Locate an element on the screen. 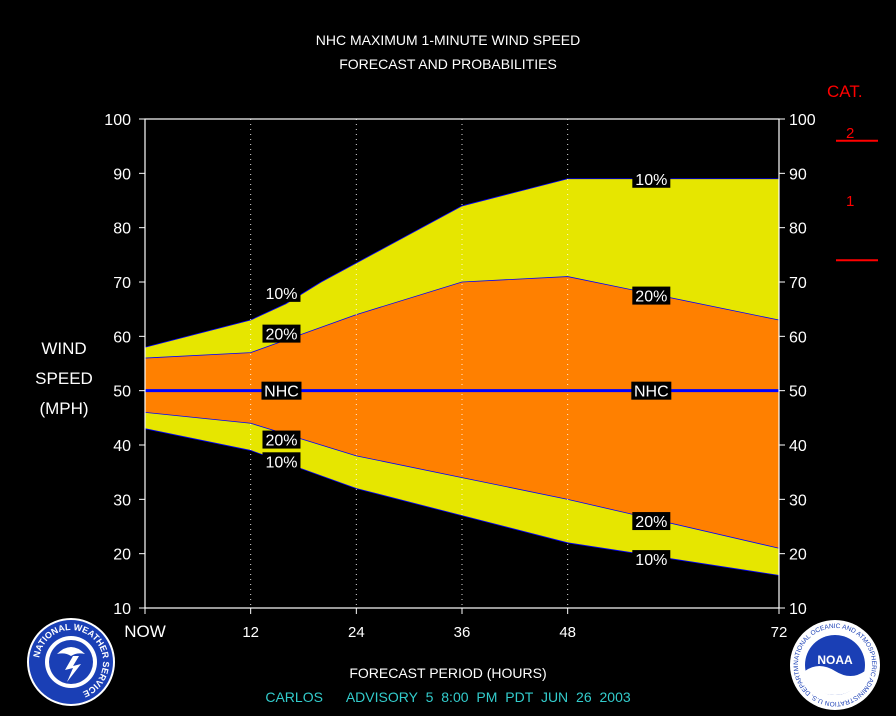 Image resolution: width=896 pixels, height=716 pixels. y-tick-label-left: 80 is located at coordinates (122, 229).